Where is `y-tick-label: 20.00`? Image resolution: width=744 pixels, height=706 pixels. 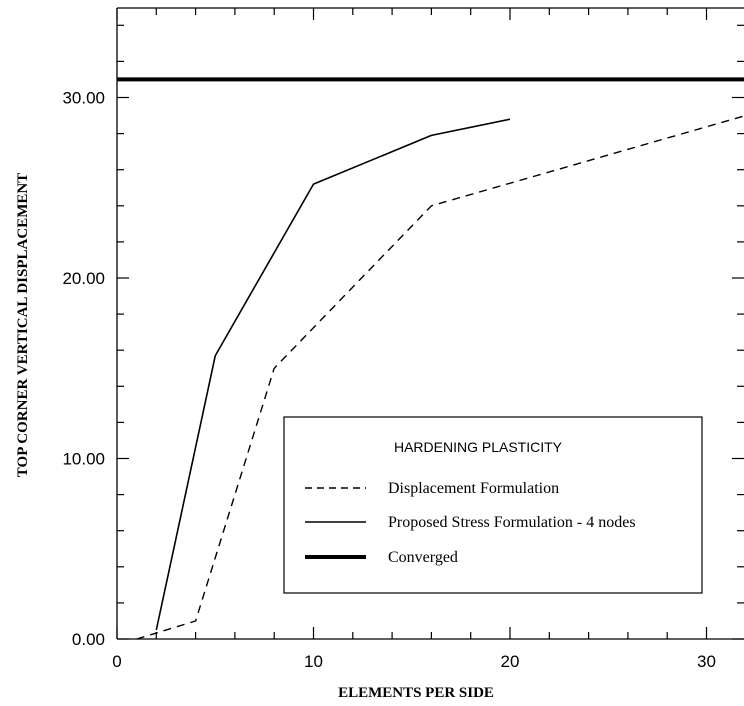
y-tick-label: 20.00 is located at coordinates (83, 278).